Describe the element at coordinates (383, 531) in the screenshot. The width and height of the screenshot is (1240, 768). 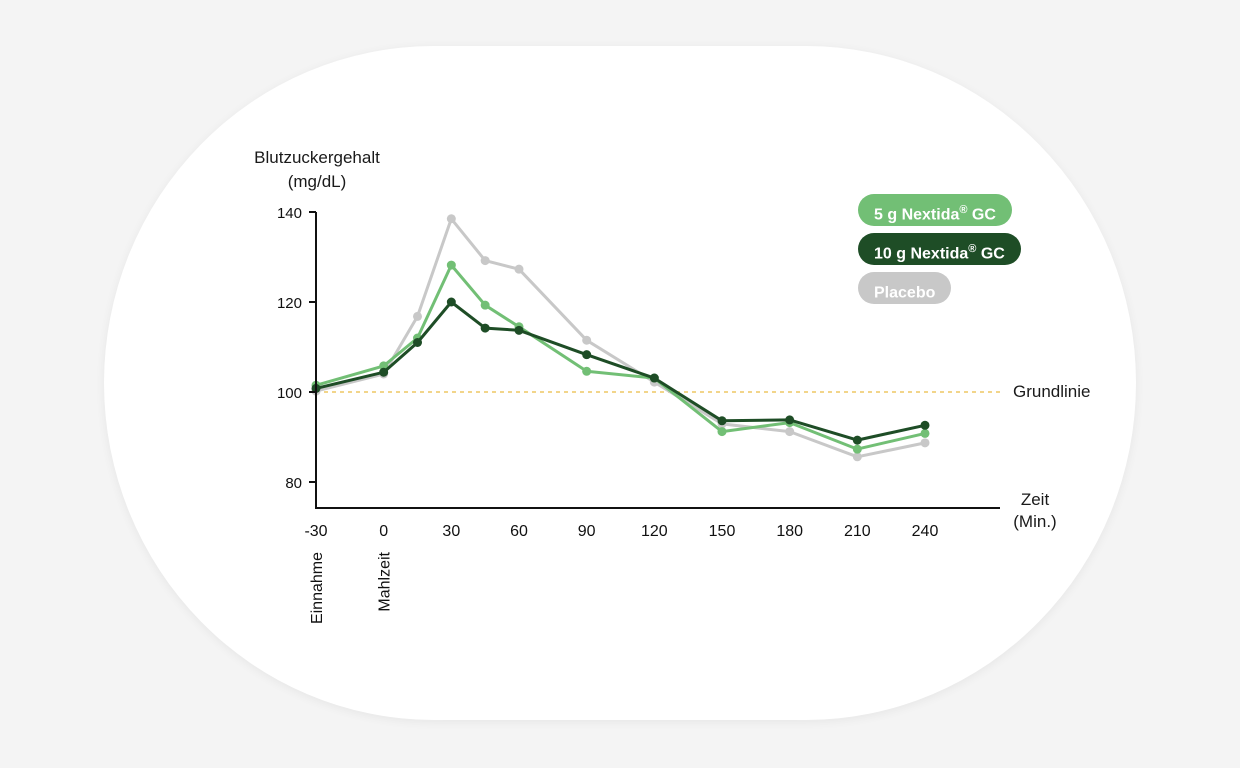
I see `x-tick-label-0: 0` at that location.